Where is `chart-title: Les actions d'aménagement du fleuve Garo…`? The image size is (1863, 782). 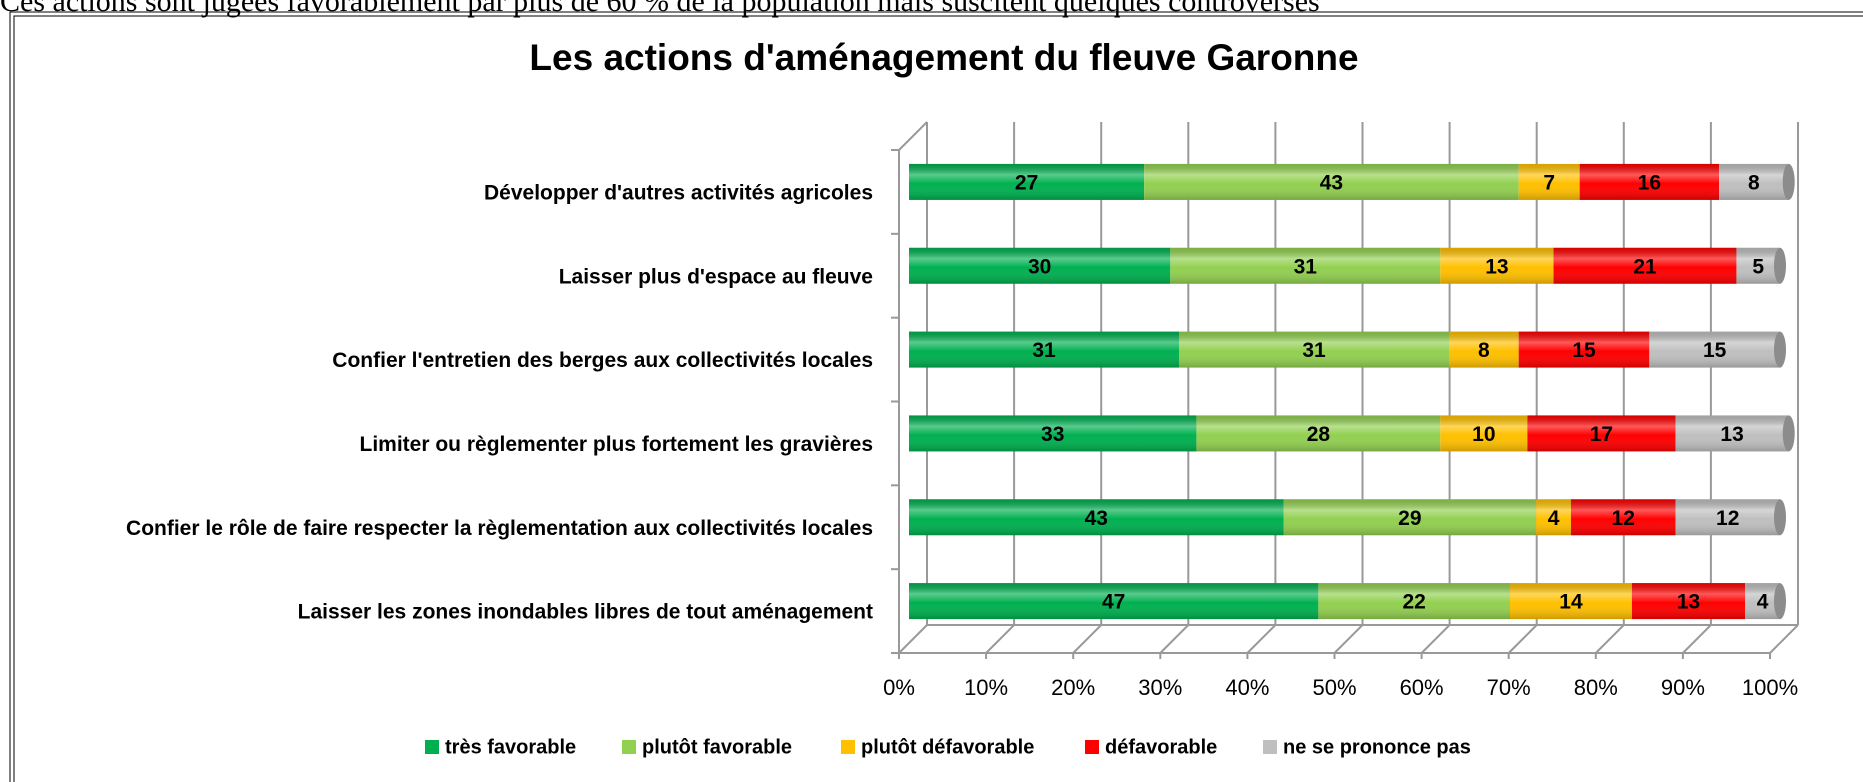
chart-title: Les actions d'aménagement du fleuve Garo… is located at coordinates (943, 57).